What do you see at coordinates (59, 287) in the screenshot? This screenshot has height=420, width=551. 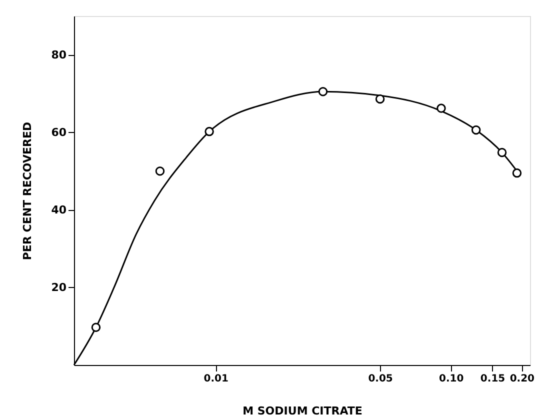 I see `y-tick-label: 20` at bounding box center [59, 287].